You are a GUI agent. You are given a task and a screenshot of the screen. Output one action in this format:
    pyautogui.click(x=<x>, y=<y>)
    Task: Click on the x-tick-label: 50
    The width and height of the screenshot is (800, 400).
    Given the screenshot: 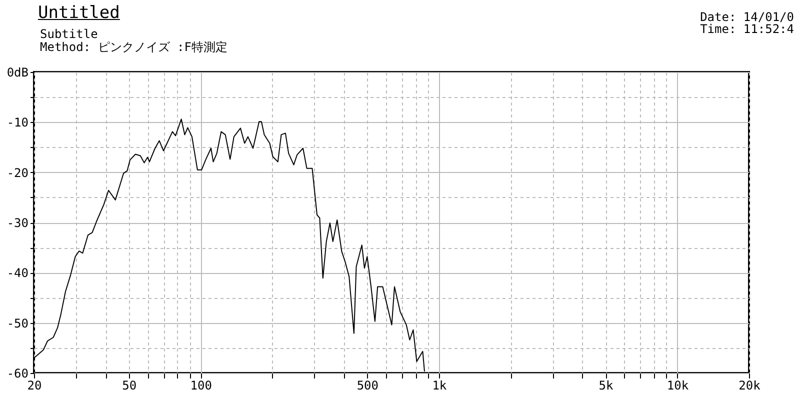 What is the action you would take?
    pyautogui.click(x=129, y=385)
    